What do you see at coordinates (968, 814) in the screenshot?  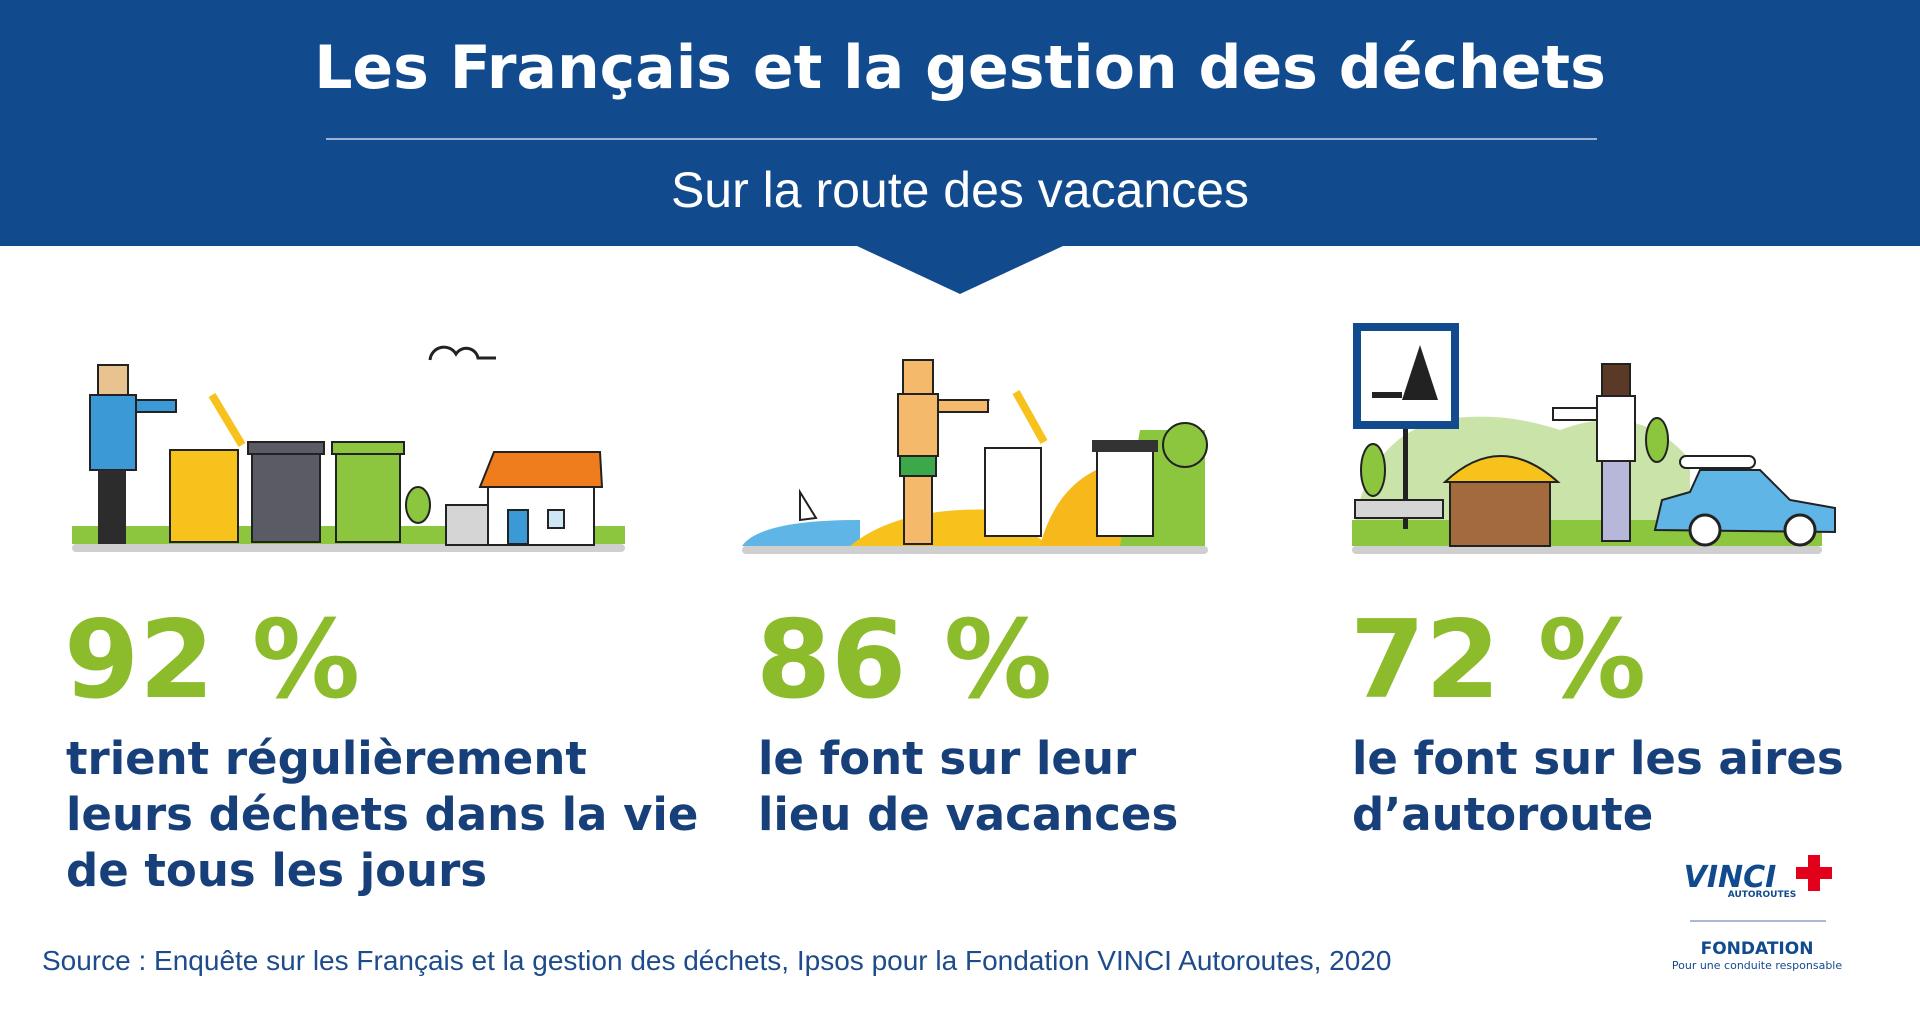 I see `stat-description: lieu de vacances` at bounding box center [968, 814].